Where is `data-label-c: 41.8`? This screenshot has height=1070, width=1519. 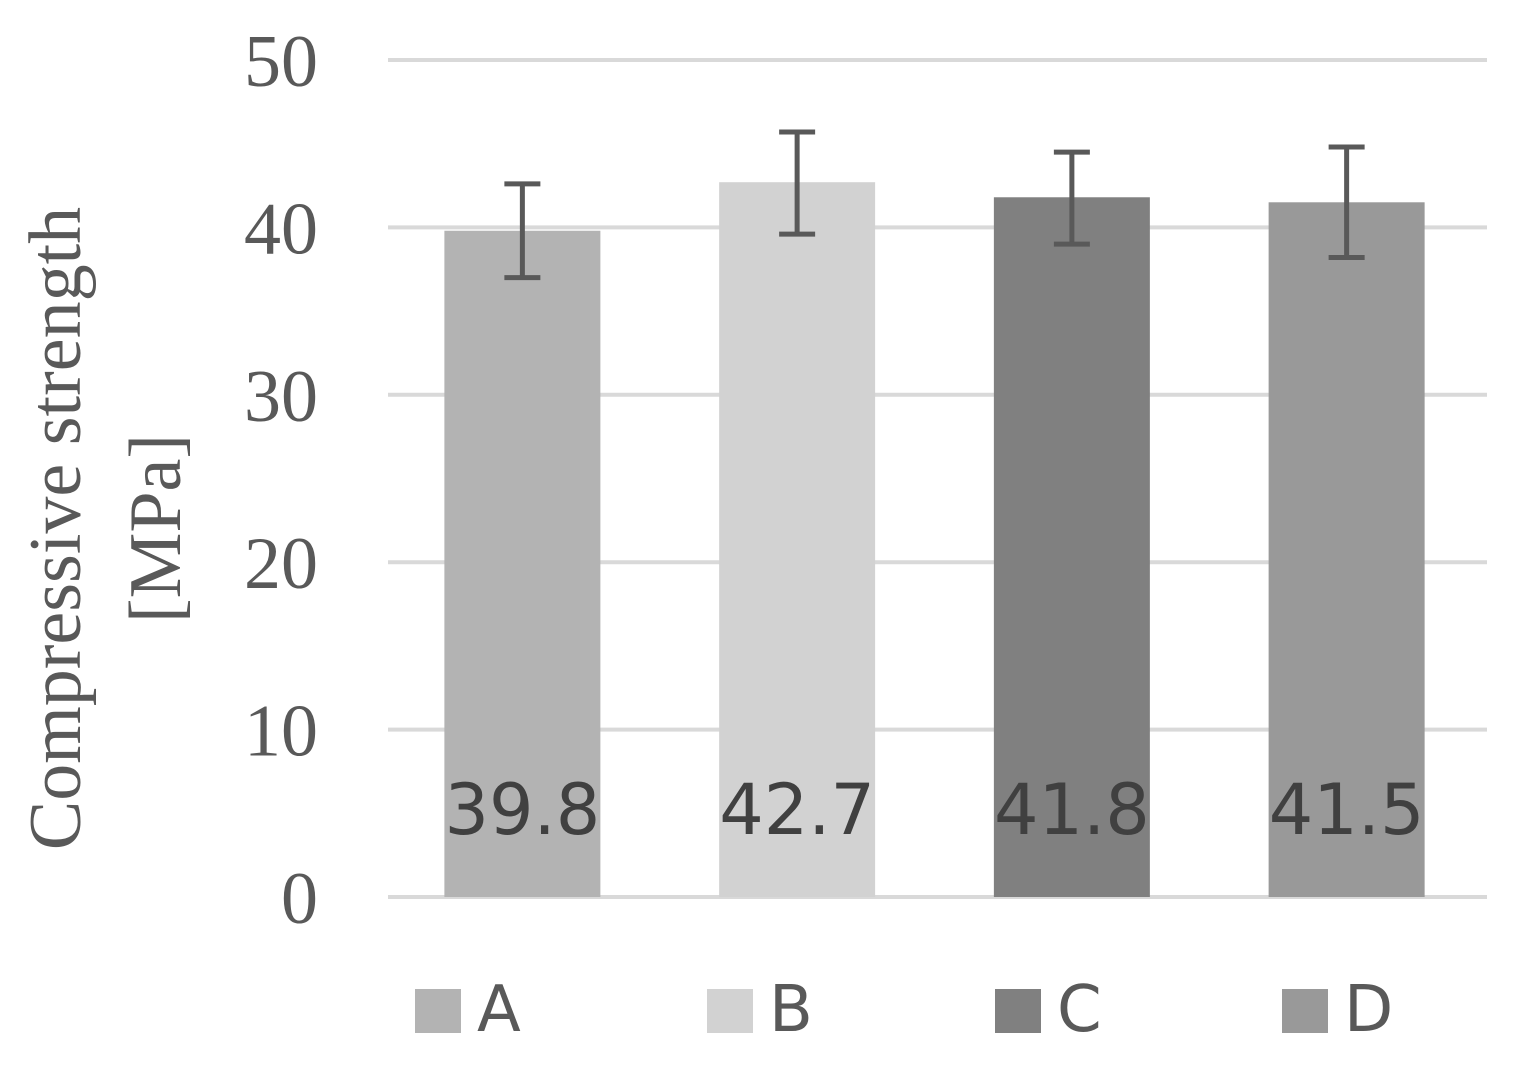 data-label-c: 41.8 is located at coordinates (1072, 810).